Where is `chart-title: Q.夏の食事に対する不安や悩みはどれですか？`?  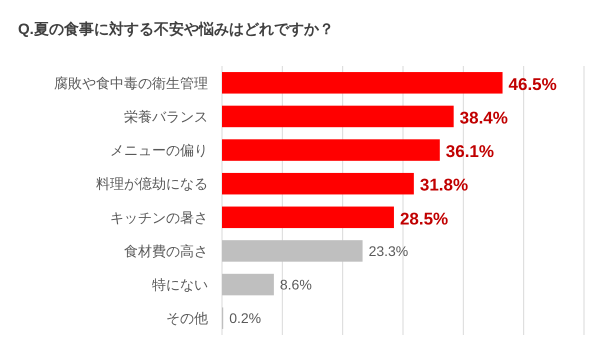
chart-title: Q.夏の食事に対する不安や悩みはどれですか？ is located at coordinates (176, 29).